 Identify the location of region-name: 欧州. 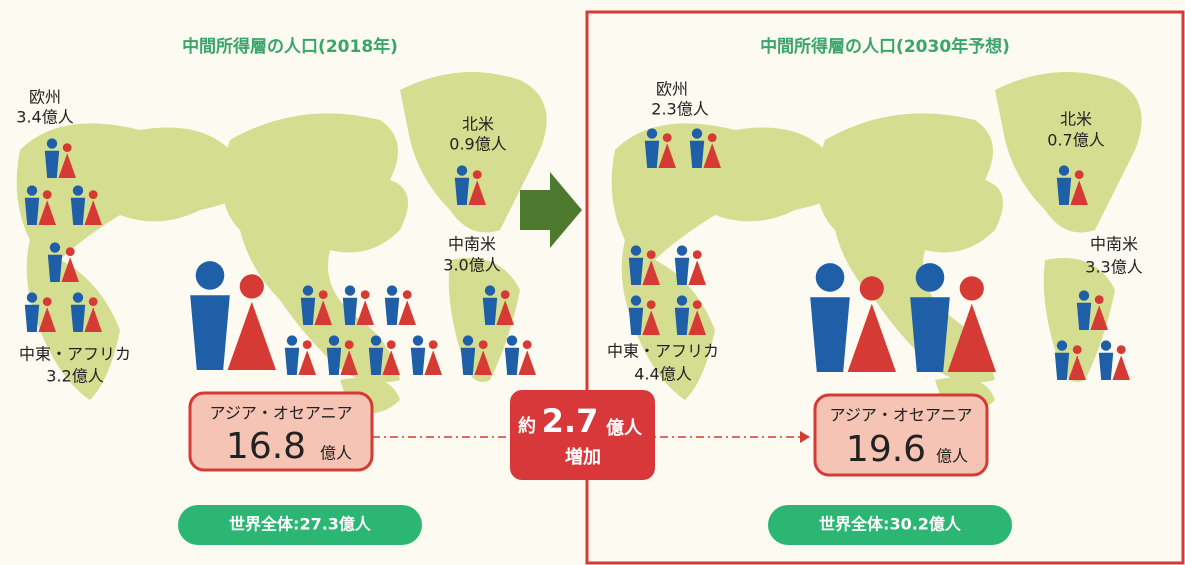
(672, 89).